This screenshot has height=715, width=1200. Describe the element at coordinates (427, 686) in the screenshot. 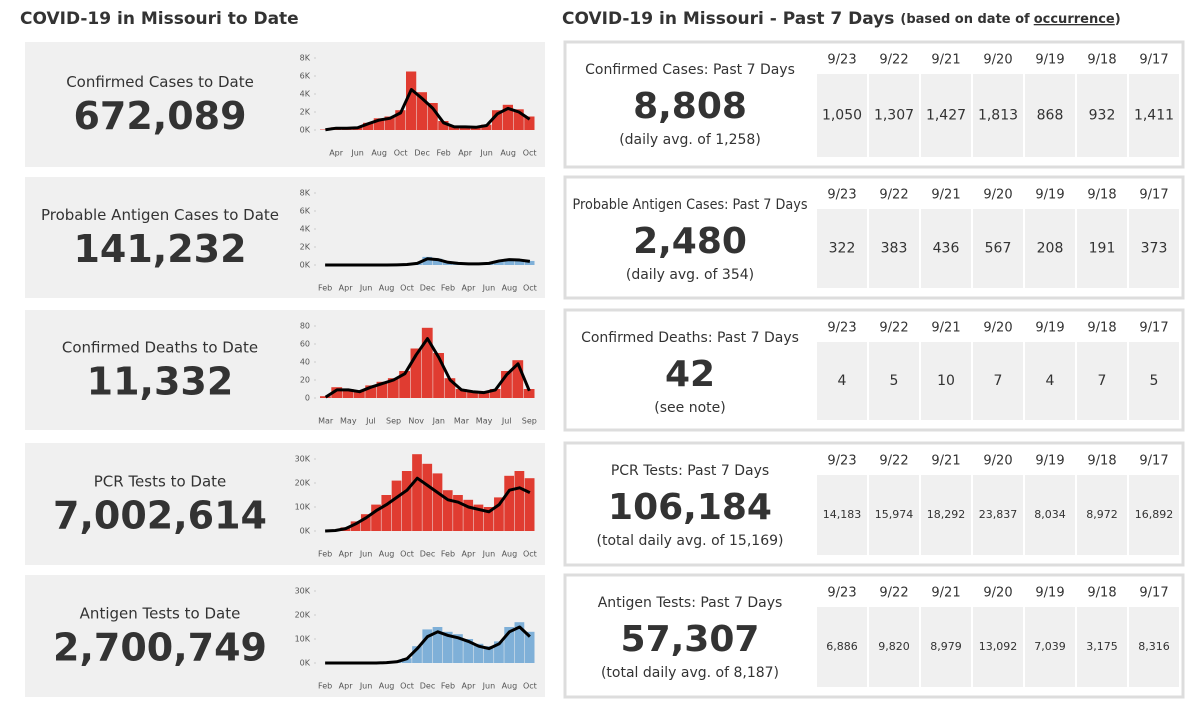

I see `x-tick-label: Dec` at that location.